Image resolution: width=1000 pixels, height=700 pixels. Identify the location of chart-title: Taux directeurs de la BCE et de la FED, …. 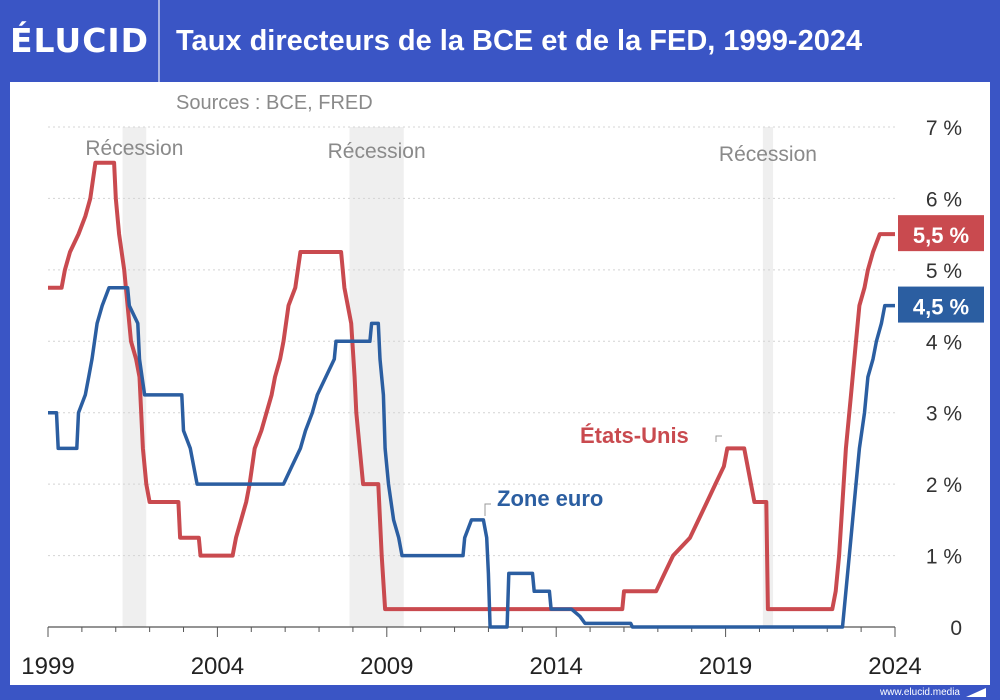
(519, 41).